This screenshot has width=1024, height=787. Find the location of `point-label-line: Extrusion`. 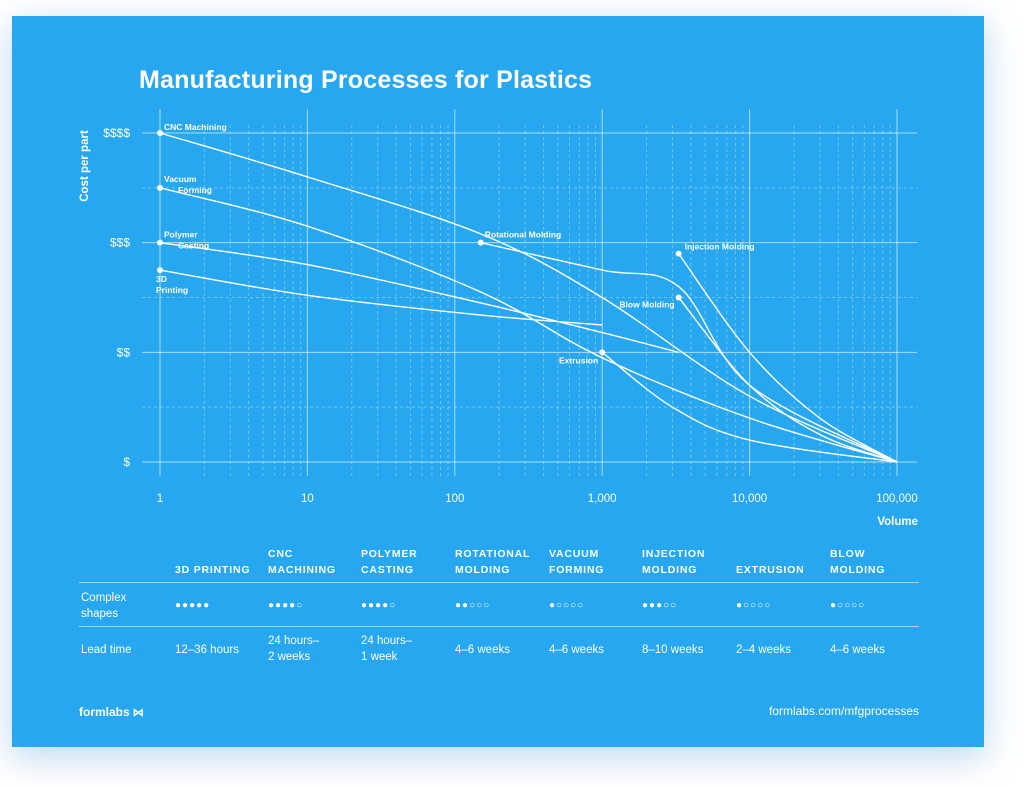

point-label-line: Extrusion is located at coordinates (578, 360).